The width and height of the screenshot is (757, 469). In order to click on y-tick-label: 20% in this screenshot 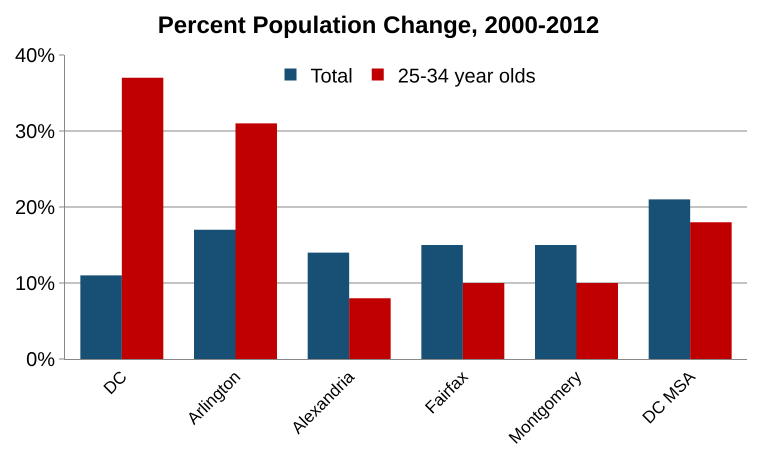, I will do `click(35, 208)`.